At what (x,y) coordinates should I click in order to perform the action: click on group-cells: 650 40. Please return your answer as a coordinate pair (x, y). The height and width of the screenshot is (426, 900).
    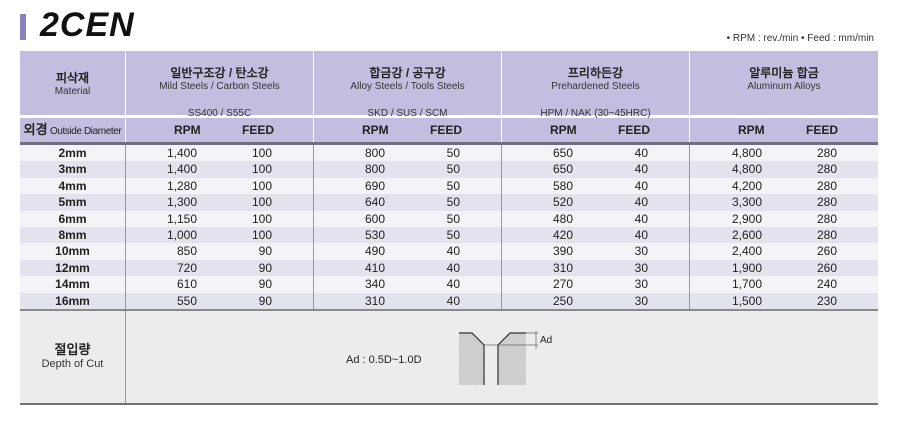
    Looking at the image, I should click on (596, 169).